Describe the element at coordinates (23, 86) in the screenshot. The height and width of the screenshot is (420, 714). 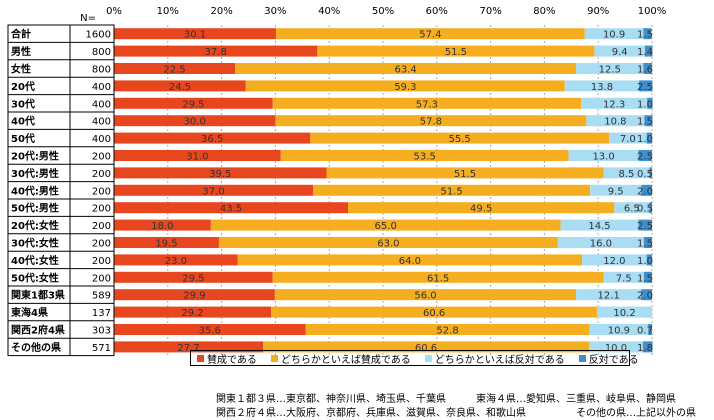
I see `category-label: 20代` at that location.